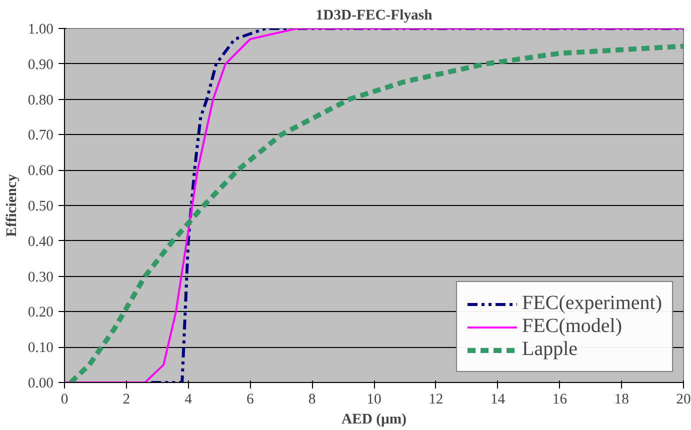 The image size is (691, 430). I want to click on x-tick-label: 12, so click(436, 400).